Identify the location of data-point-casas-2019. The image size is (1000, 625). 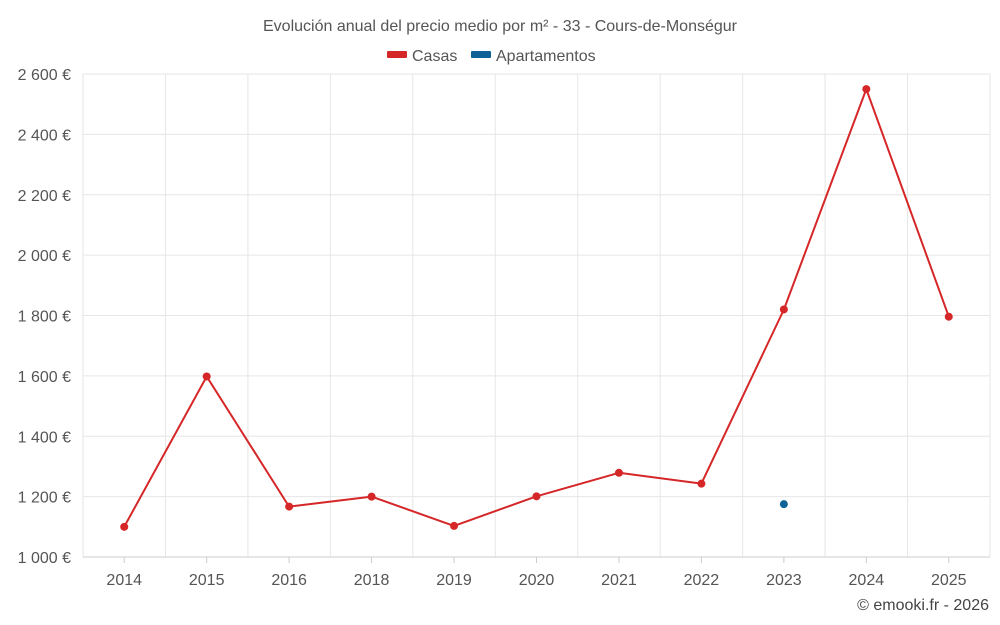
(454, 525).